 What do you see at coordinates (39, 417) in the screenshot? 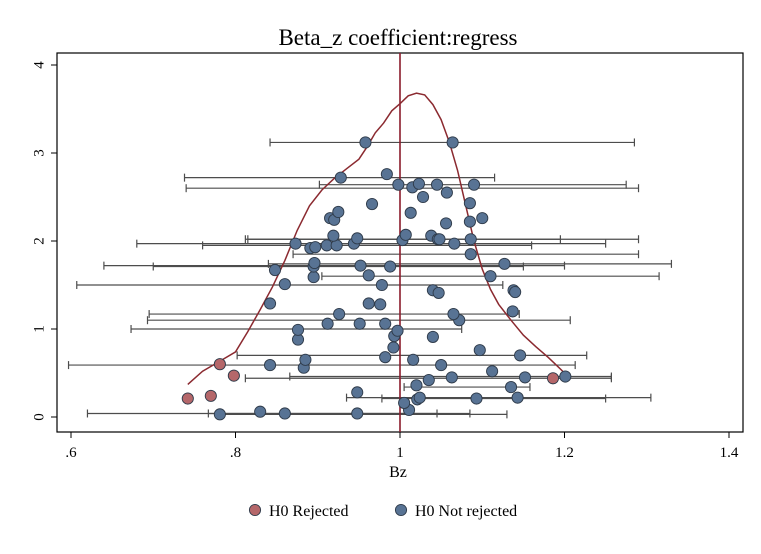
I see `y-tick-label: 0` at bounding box center [39, 417].